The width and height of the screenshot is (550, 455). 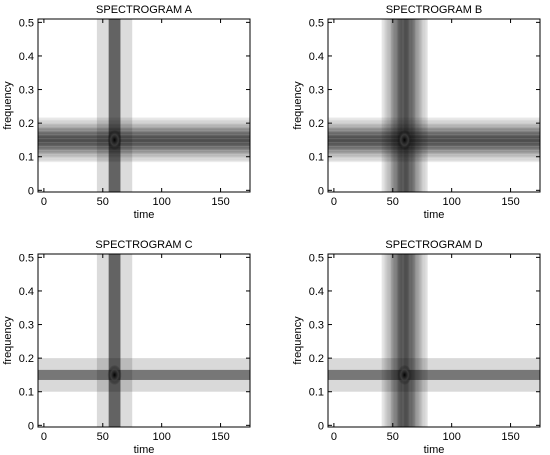 I want to click on time-band, so click(x=114, y=340).